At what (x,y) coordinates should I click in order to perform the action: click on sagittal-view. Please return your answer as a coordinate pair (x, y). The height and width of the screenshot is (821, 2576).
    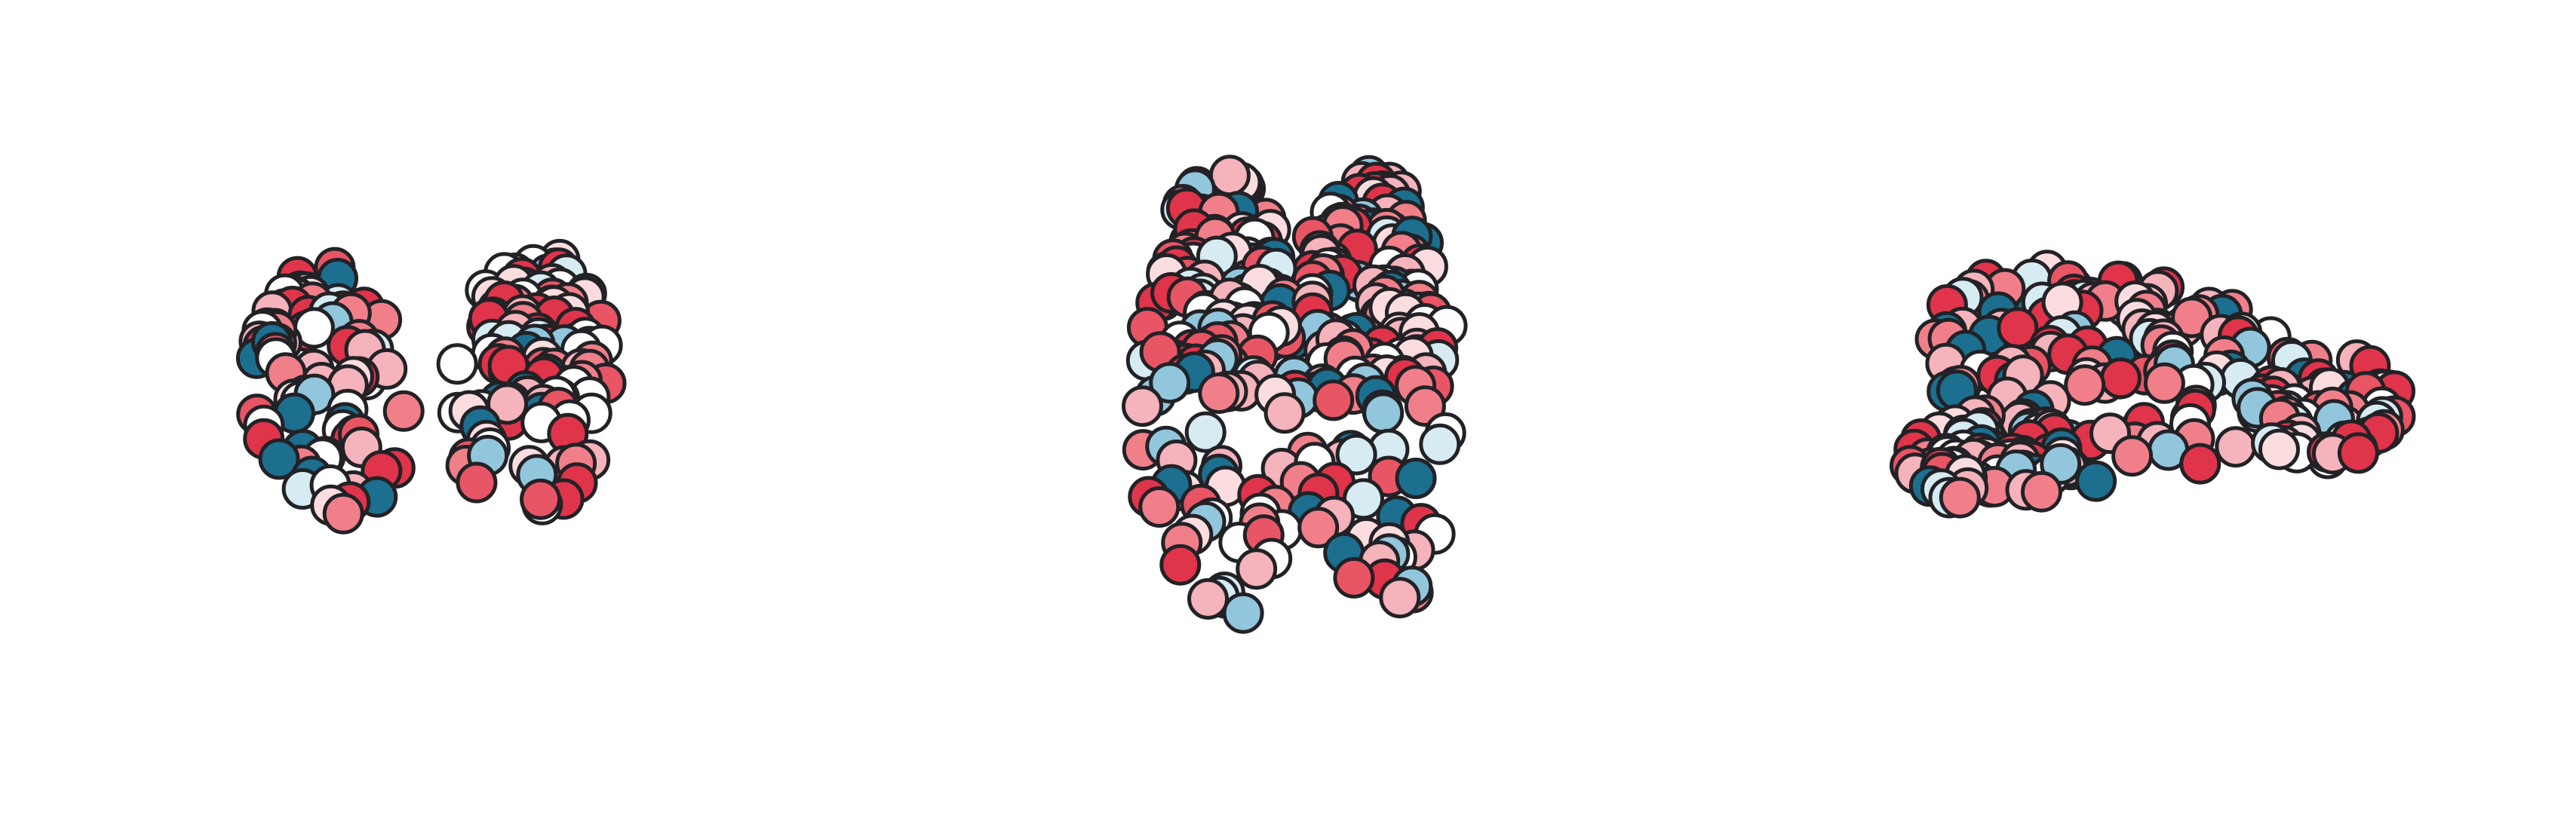
    Looking at the image, I should click on (2153, 384).